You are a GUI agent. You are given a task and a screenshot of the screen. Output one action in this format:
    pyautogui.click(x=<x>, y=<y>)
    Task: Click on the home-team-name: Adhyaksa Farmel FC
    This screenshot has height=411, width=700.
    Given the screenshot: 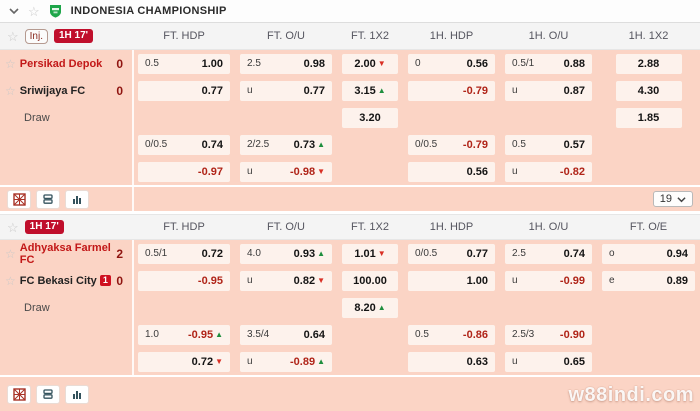 What is the action you would take?
    pyautogui.click(x=65, y=253)
    